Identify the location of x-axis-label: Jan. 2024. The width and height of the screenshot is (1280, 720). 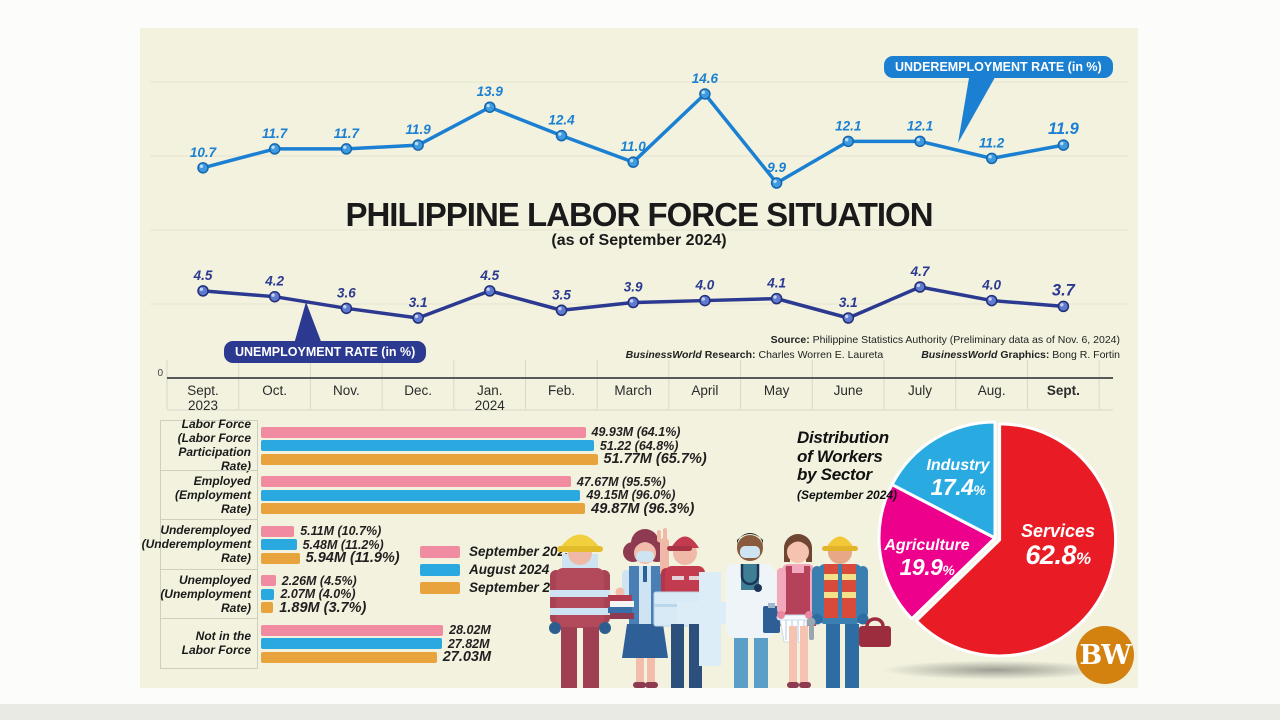
(489, 398).